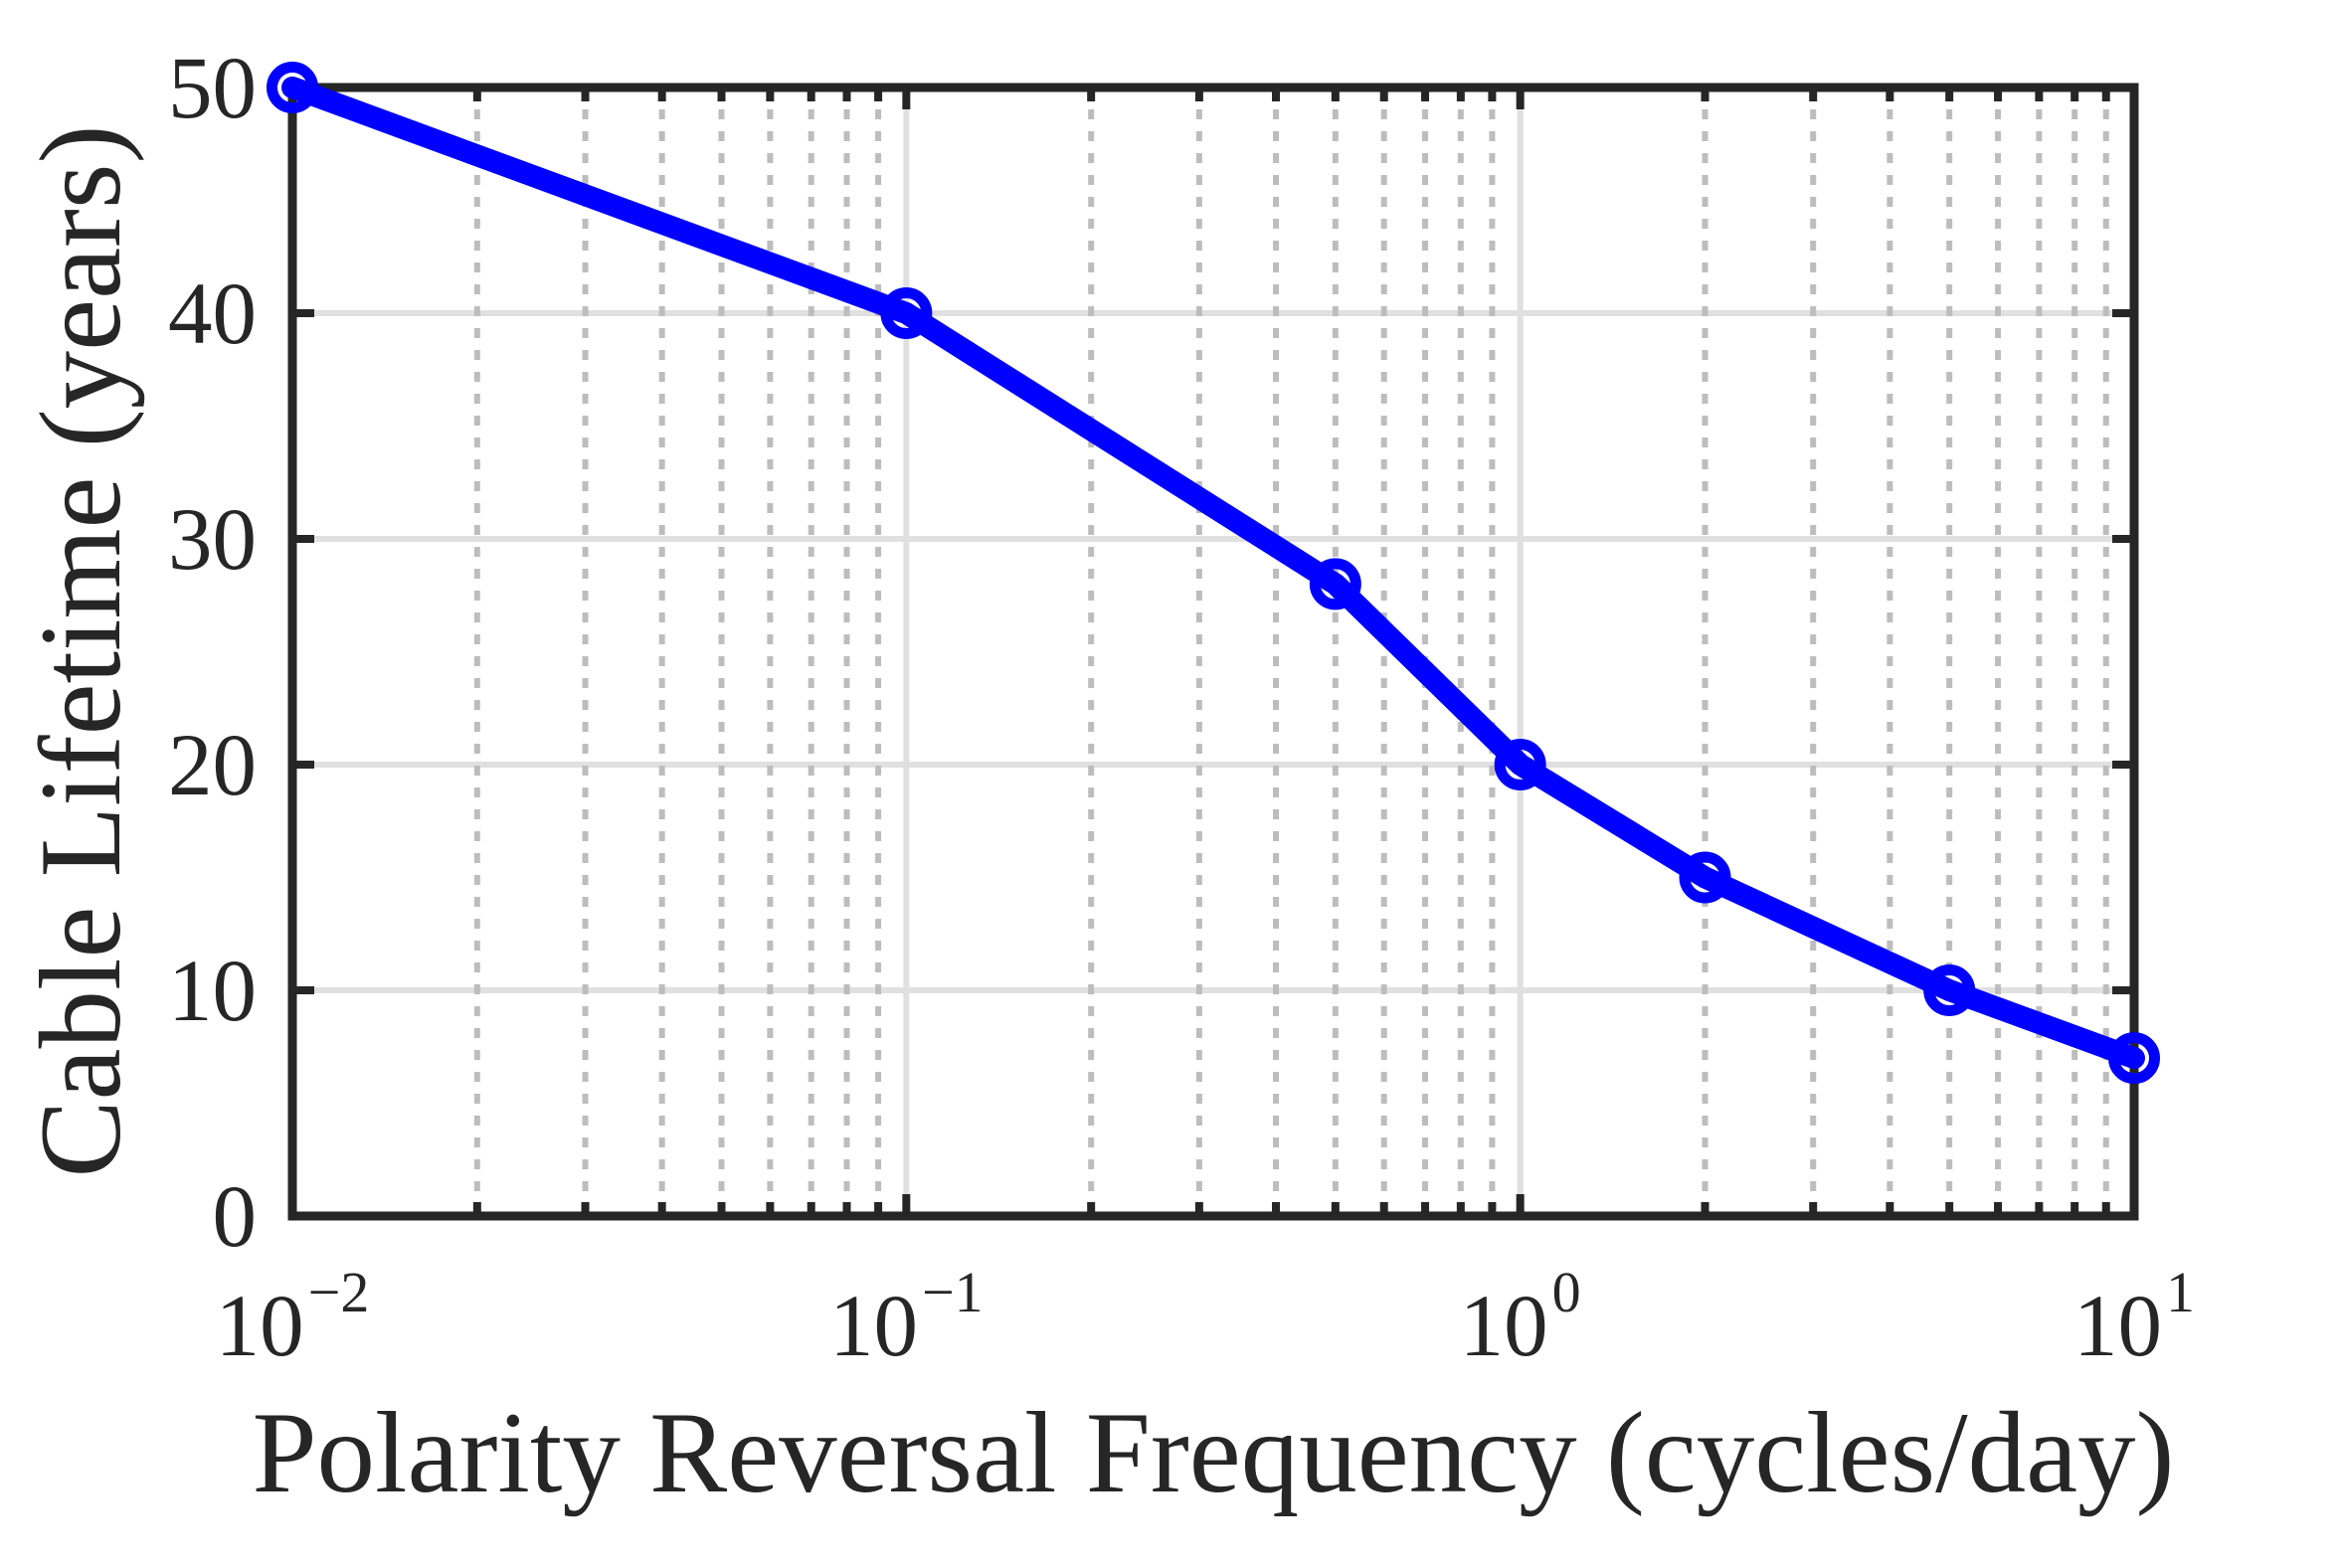  I want to click on y-tick-label: 20, so click(212, 765).